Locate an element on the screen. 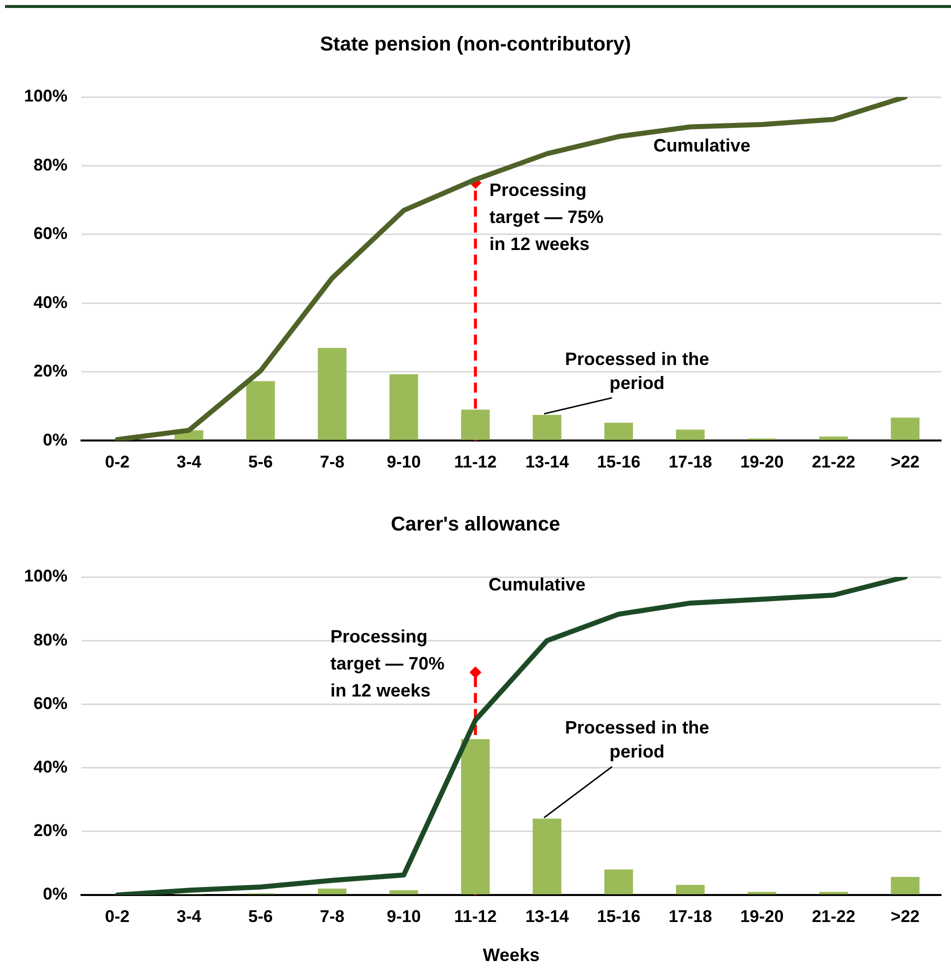 The image size is (951, 971). annotation: Processing target — 75% in 12 weeks is located at coordinates (546, 217).